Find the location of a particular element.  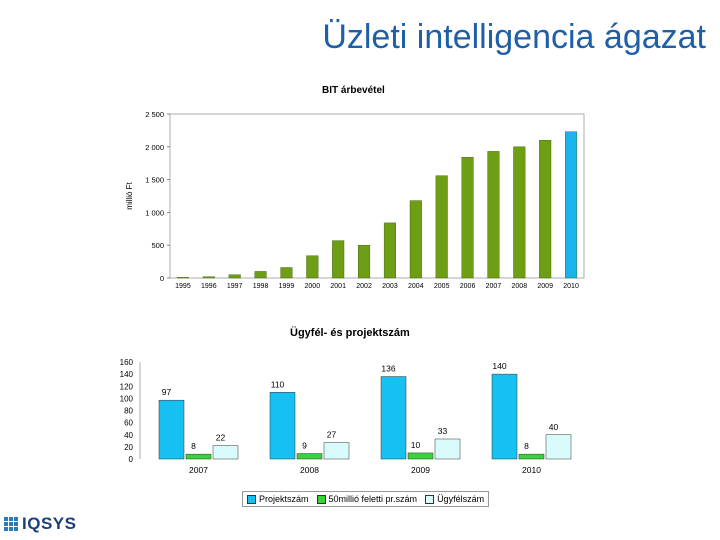

x-tick-label: 2001 is located at coordinates (338, 286).